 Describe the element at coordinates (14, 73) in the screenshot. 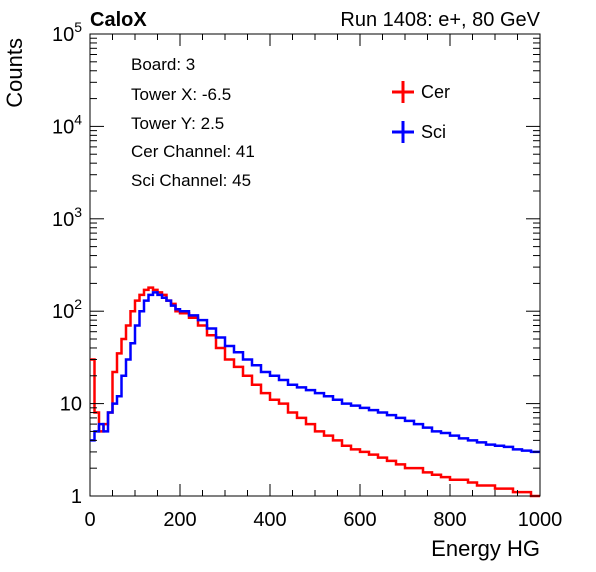

I see `y-axis-title: Counts` at that location.